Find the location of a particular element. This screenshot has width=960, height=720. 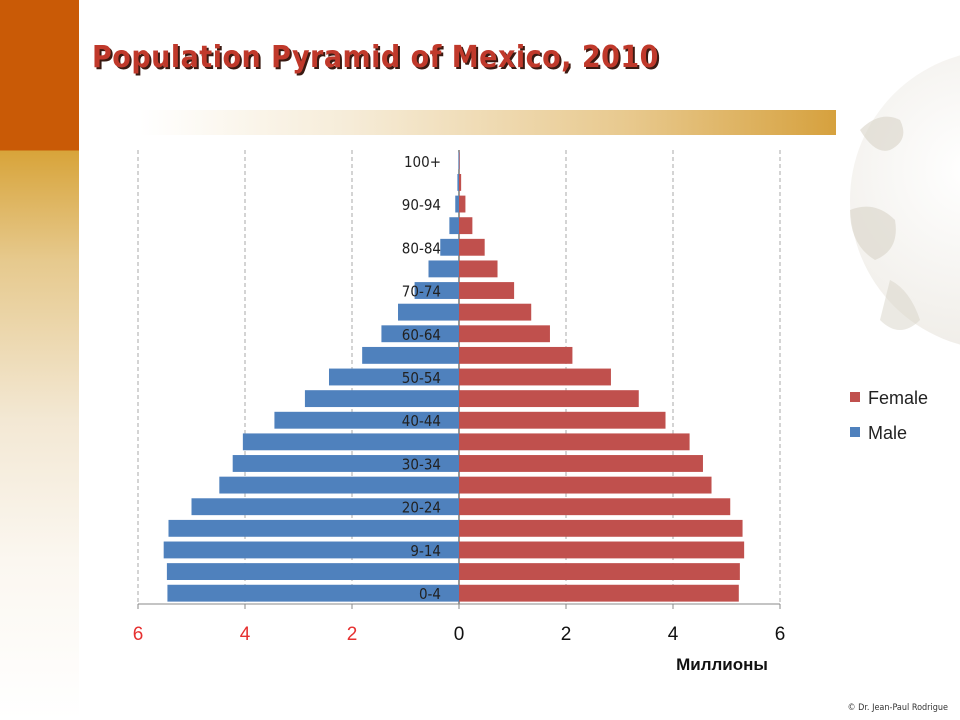

legend-label-male: Male is located at coordinates (888, 433).